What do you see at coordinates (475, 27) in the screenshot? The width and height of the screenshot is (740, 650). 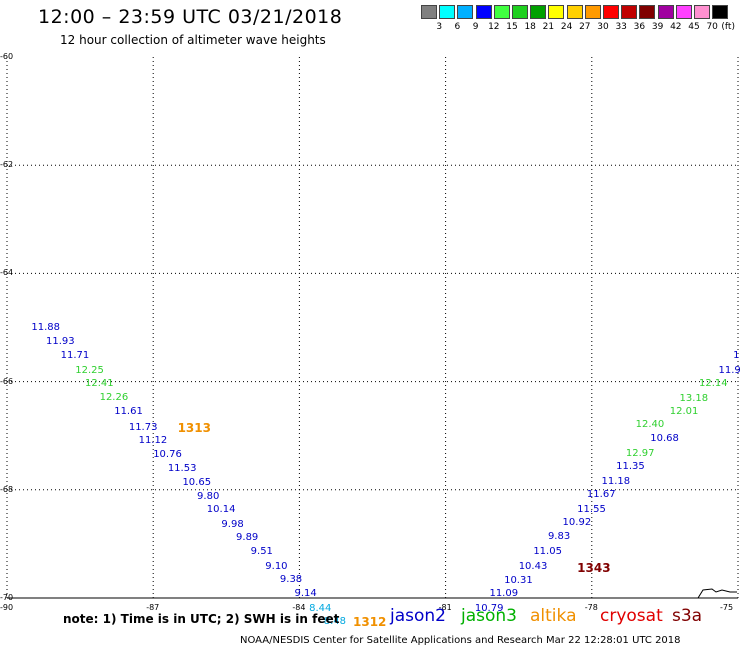 I see `colorbar-label: 9` at bounding box center [475, 27].